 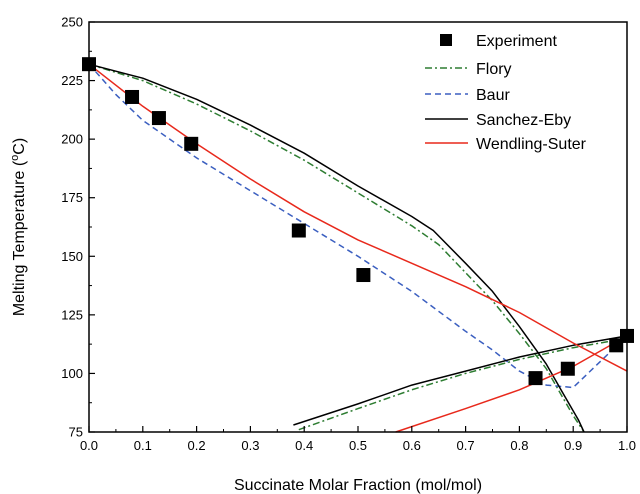 What do you see at coordinates (76, 432) in the screenshot?
I see `y-tick-label: 75` at bounding box center [76, 432].